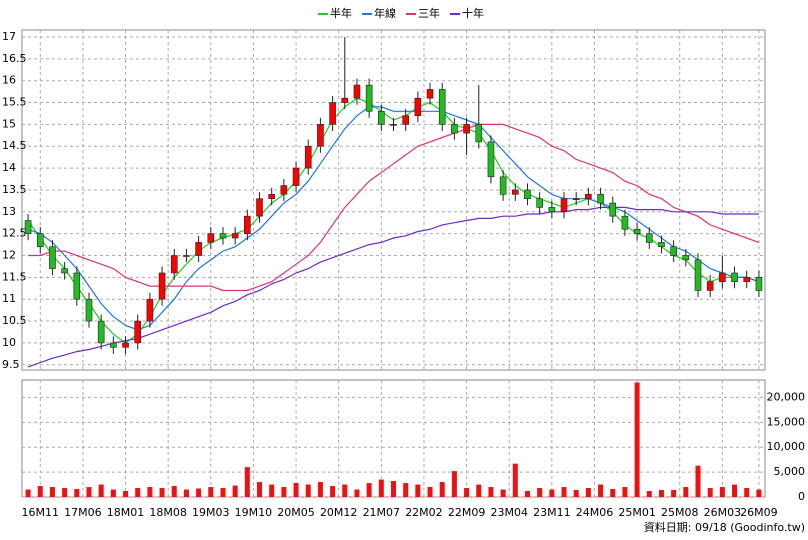 The height and width of the screenshot is (540, 808). What do you see at coordinates (786, 396) in the screenshot?
I see `volume-tick-label: 20,000` at bounding box center [786, 396].